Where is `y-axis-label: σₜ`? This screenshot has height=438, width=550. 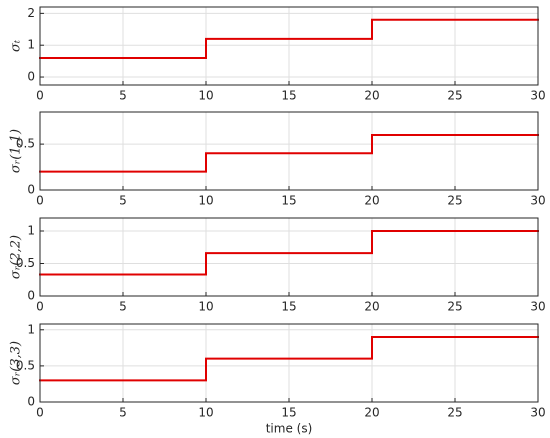 y-axis-label: σₜ is located at coordinates (16, 45).